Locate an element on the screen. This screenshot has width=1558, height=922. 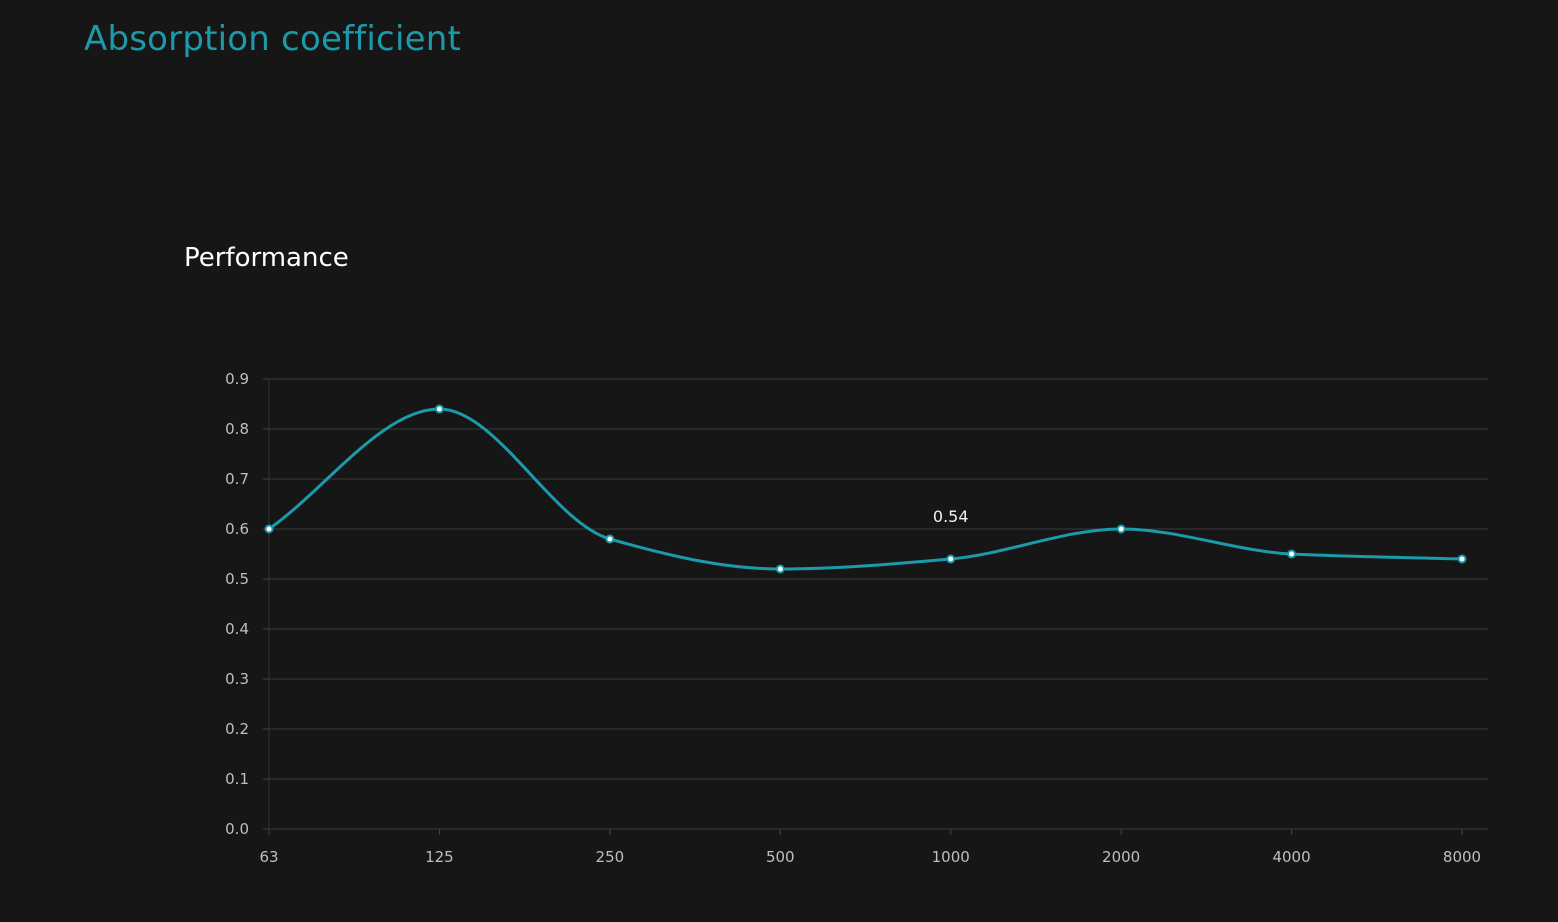
x-tick-label: 500 is located at coordinates (780, 857).